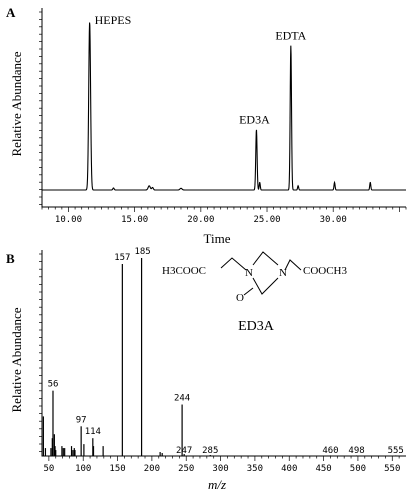 The height and width of the screenshot is (497, 412). Describe the element at coordinates (152, 469) in the screenshot. I see `panel-b-x-tick-label: 200` at that location.